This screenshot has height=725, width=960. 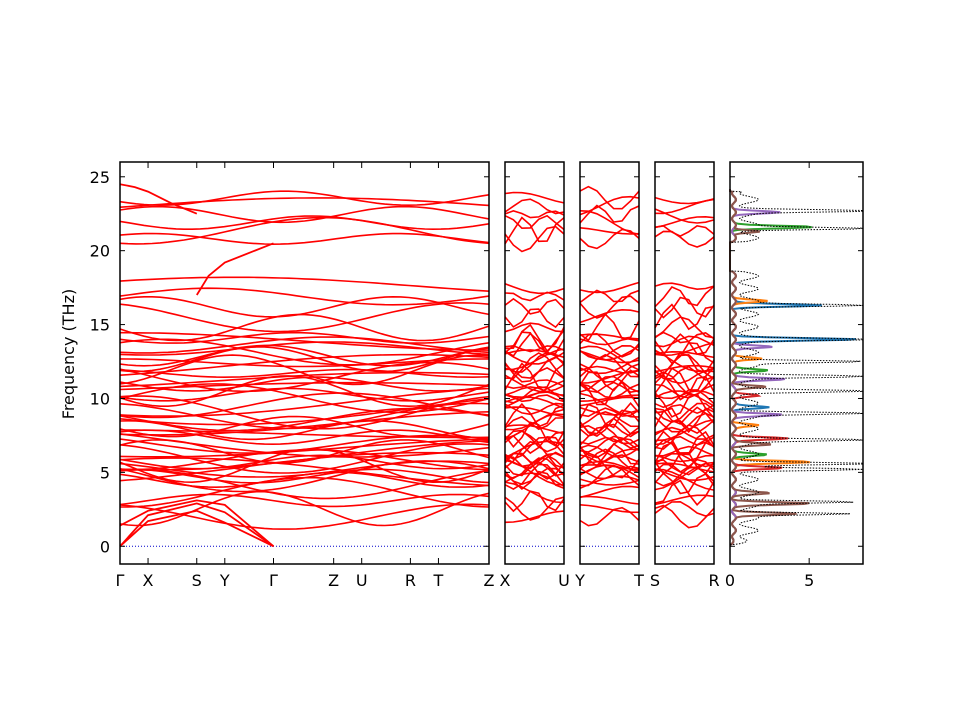 What do you see at coordinates (410, 580) in the screenshot?
I see `x-tick-label: R` at bounding box center [410, 580].